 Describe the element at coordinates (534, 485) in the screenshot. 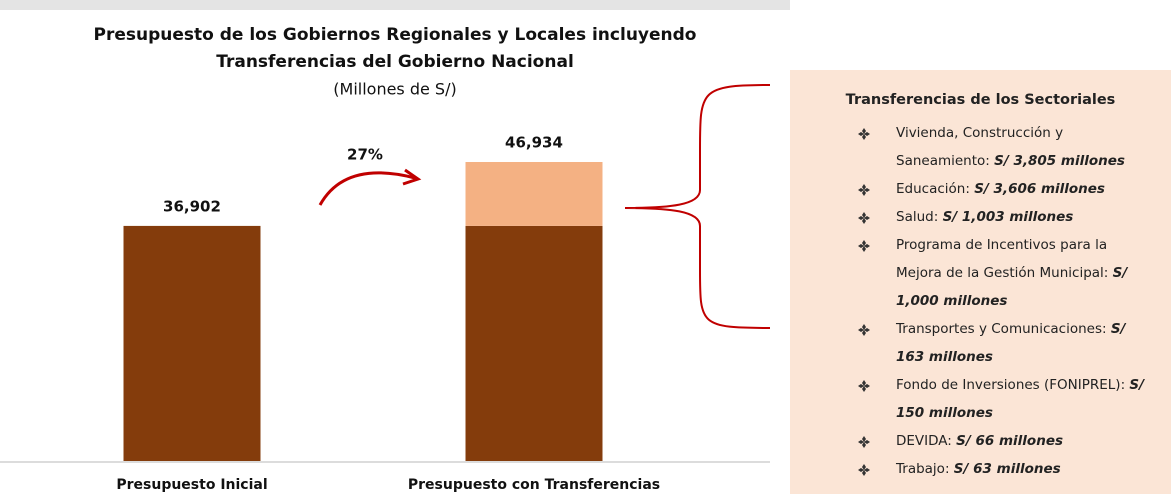

I see `x-tick-label: Presupuesto con Transferencias` at that location.